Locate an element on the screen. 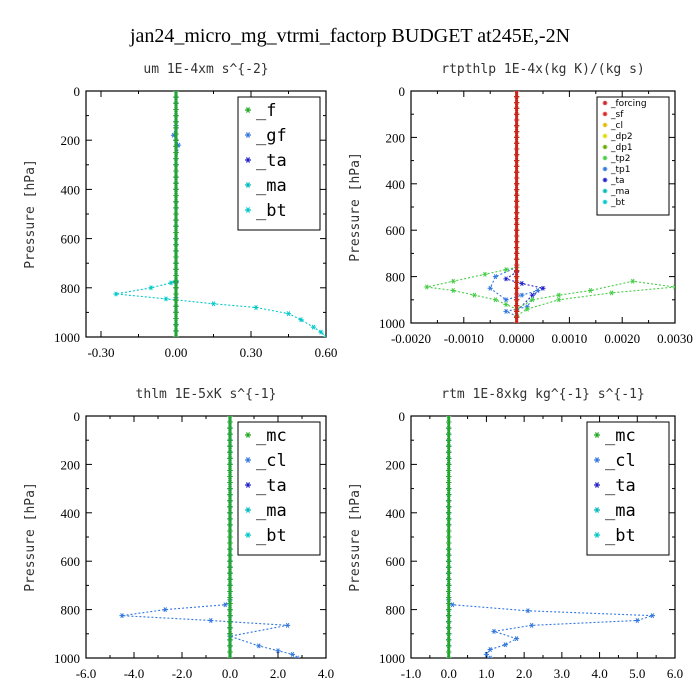 Image resolution: width=700 pixels, height=700 pixels. legend-label-ma: _ma is located at coordinates (271, 186).